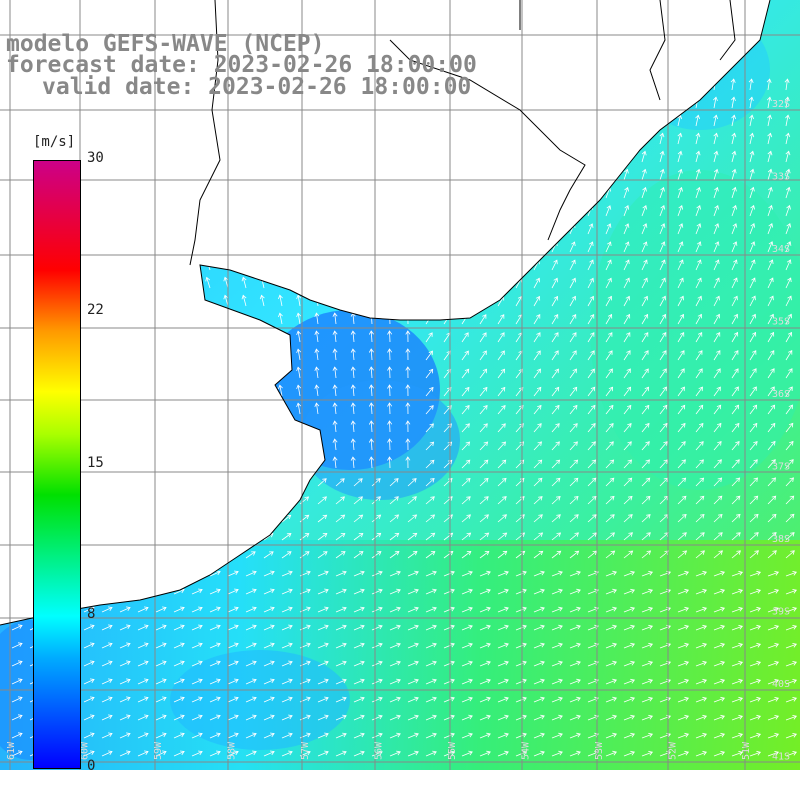  I want to click on latitude-label: 38S, so click(781, 539).